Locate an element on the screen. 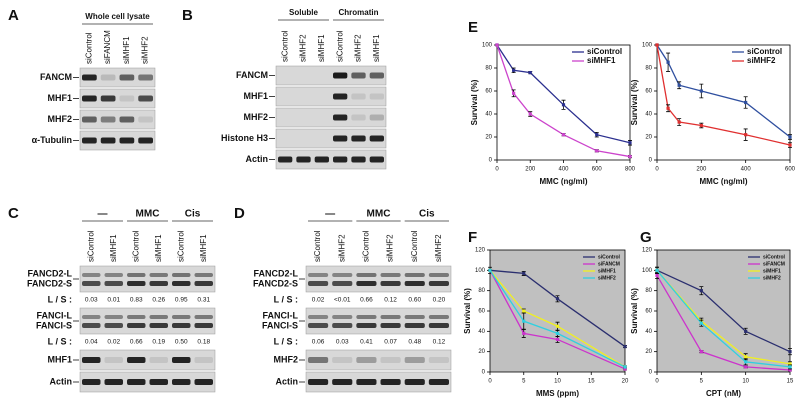 The image size is (800, 400). y-tick-label: 20 is located at coordinates (481, 352).